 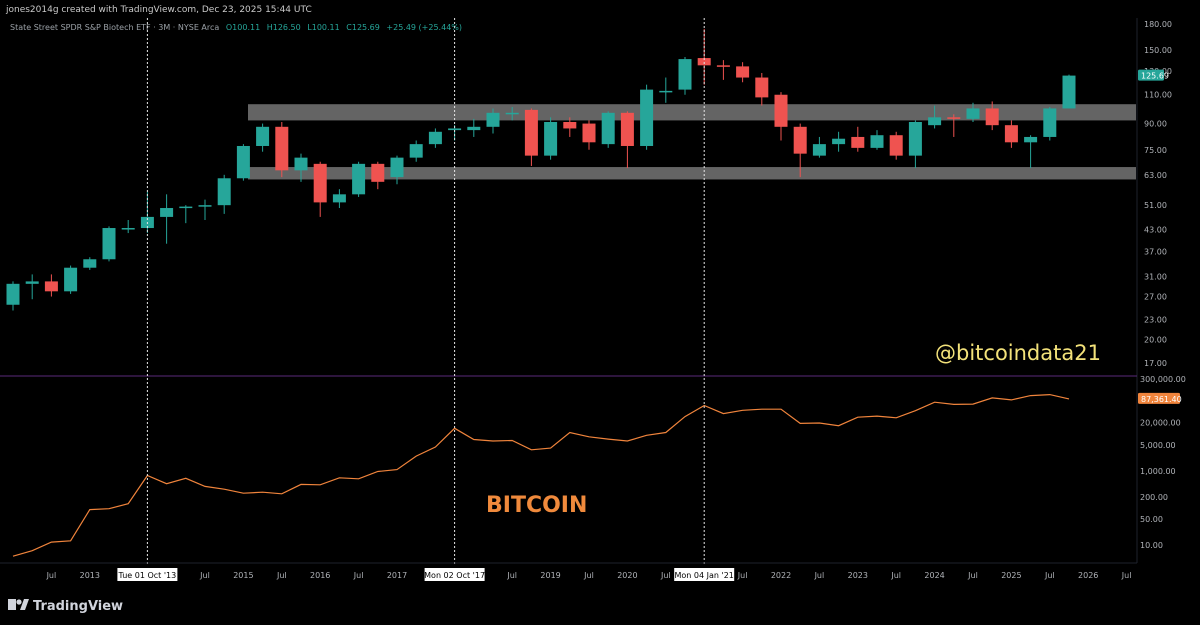 What do you see at coordinates (128, 226) in the screenshot?
I see `candle-2013Q3` at bounding box center [128, 226].